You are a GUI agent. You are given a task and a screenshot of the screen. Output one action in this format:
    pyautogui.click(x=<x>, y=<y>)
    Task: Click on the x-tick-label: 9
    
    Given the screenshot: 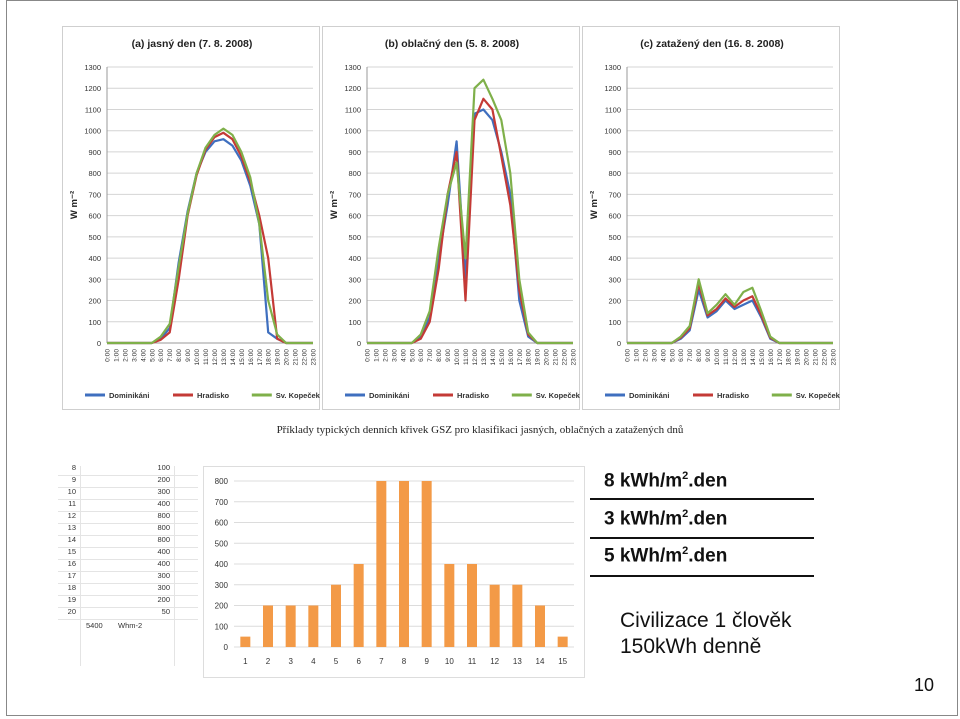 What is the action you would take?
    pyautogui.click(x=426, y=661)
    